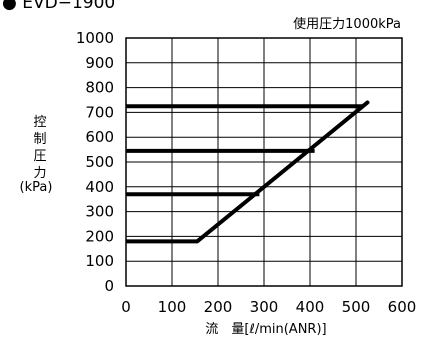  I want to click on y-tick-labels: 0 100 200 300 400 500 600 700 800 900 1000, so click(95, 162).